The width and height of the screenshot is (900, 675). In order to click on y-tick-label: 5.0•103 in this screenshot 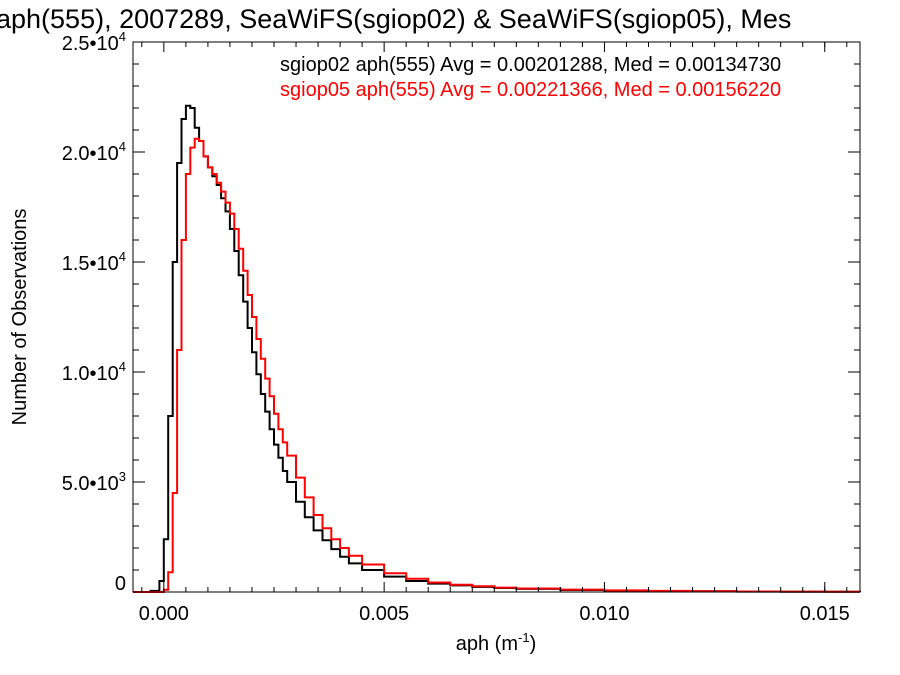, I will do `click(94, 482)`.